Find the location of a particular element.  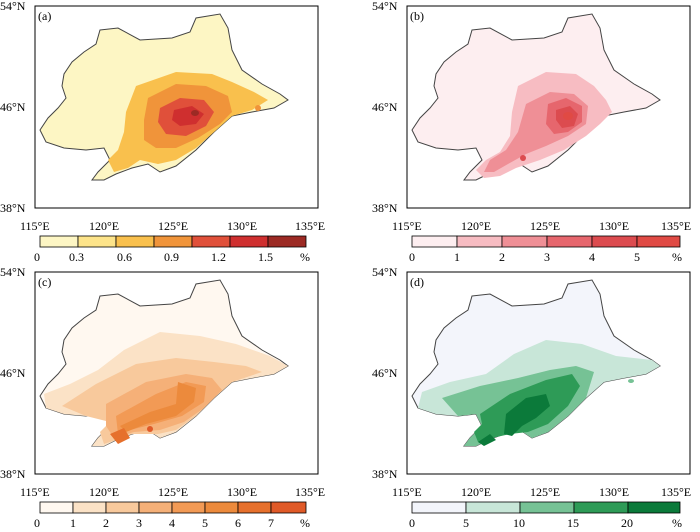

colorbar-tick: 6 is located at coordinates (238, 523).